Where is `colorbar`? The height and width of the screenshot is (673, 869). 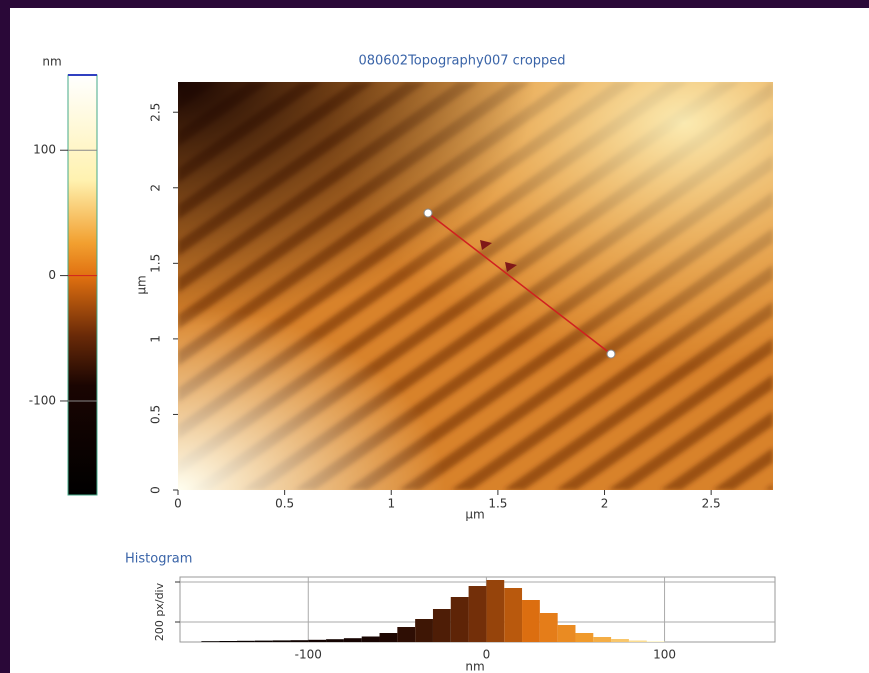
colorbar is located at coordinates (82, 285).